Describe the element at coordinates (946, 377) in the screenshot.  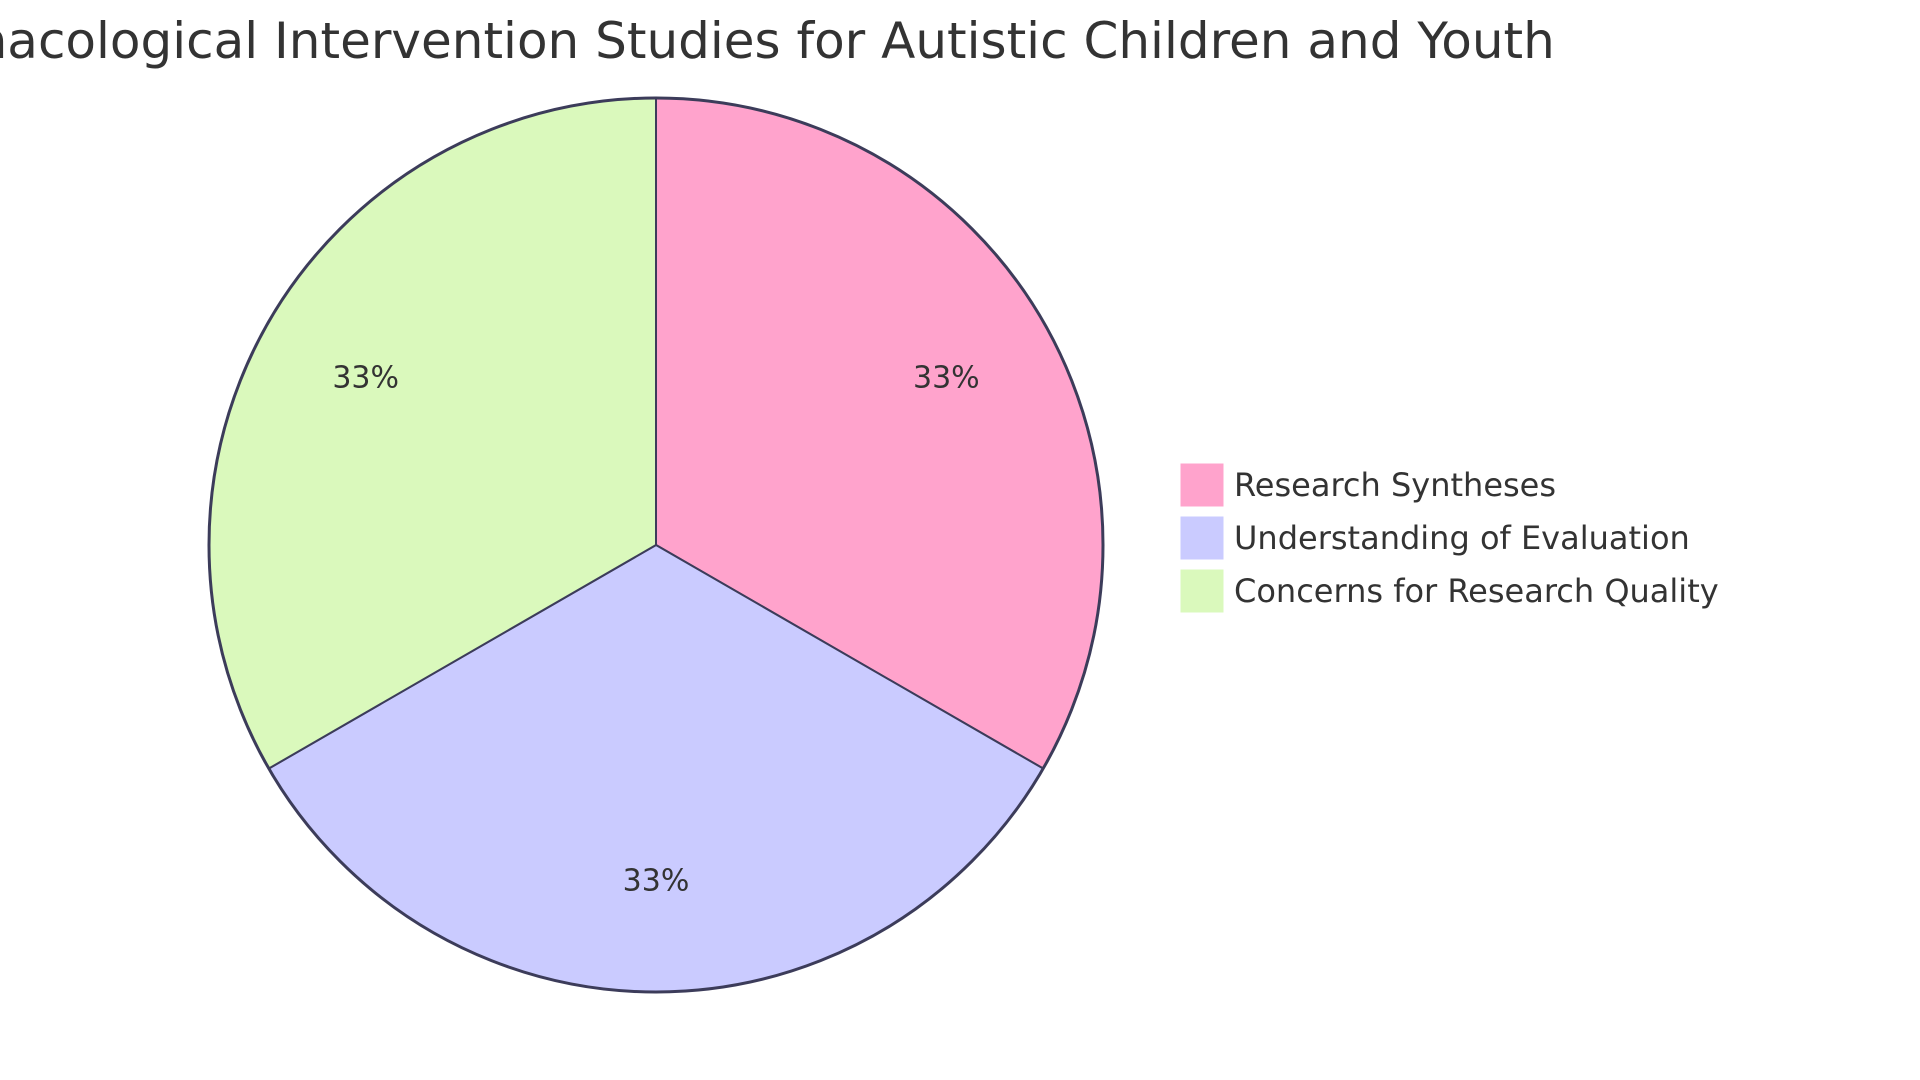
I see `slice-percent-label-0: 33%` at that location.